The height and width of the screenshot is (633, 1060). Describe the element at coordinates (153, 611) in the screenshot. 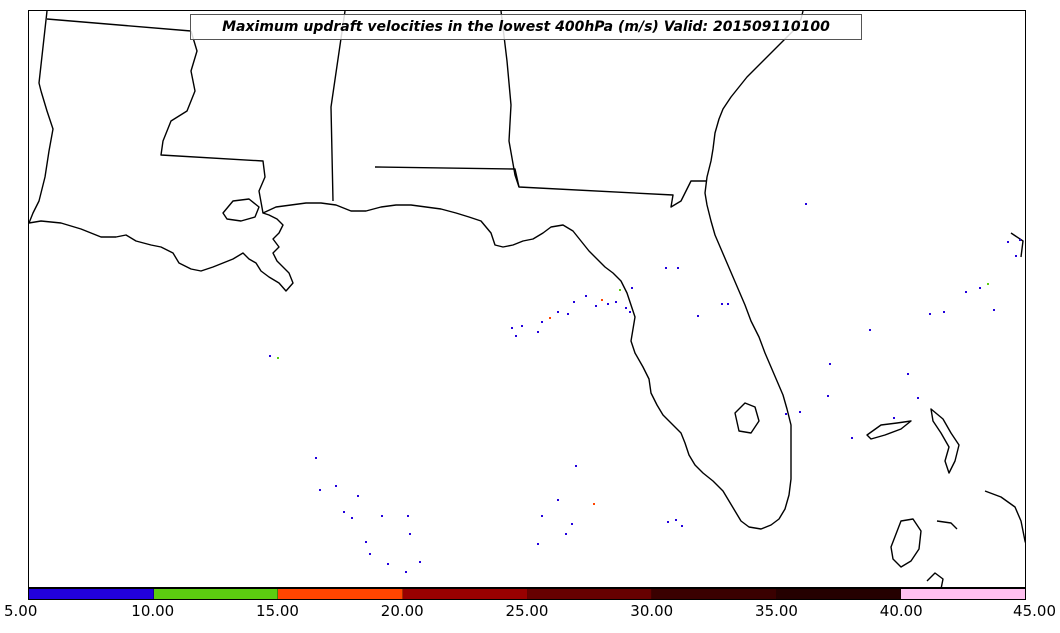

I see `colorbar-tick-label: 10.00` at that location.